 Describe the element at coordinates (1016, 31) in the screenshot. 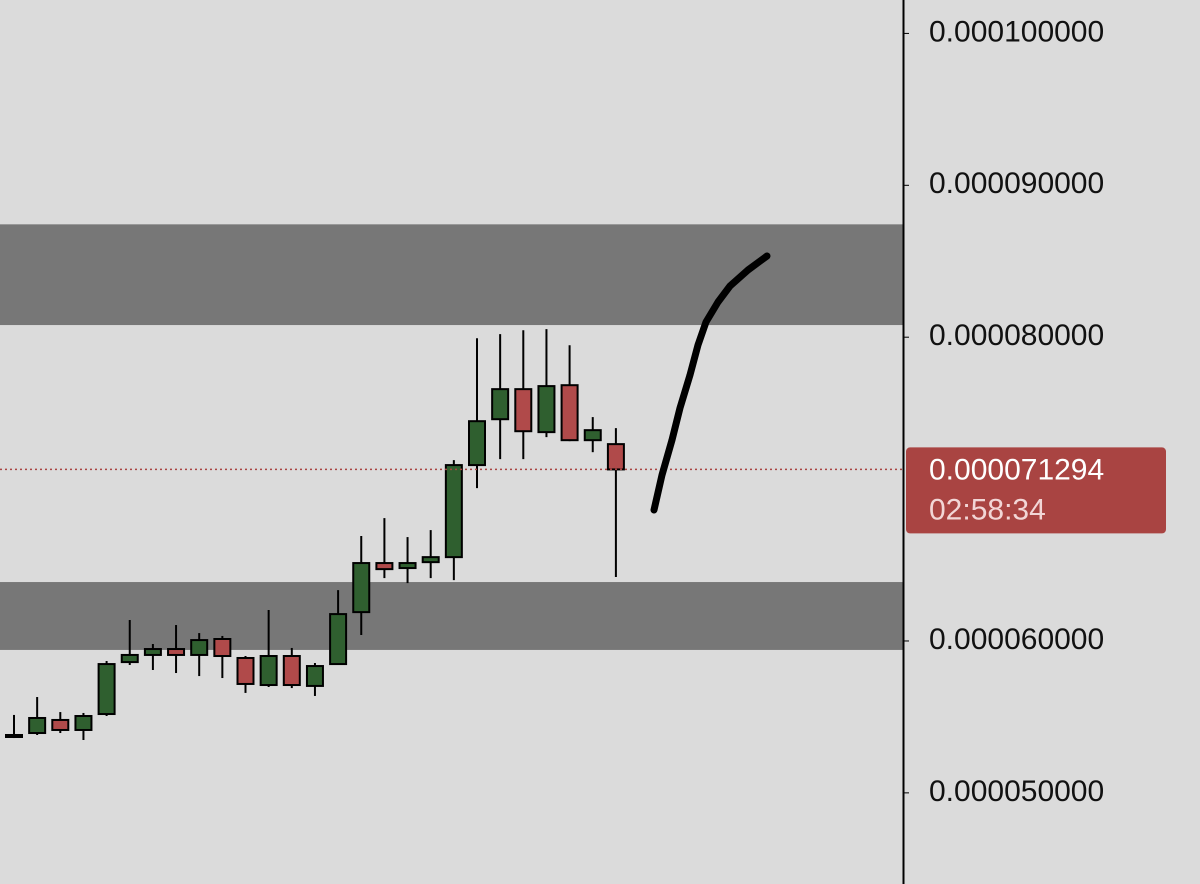

I see `y-tick-label: 0.000100000` at that location.